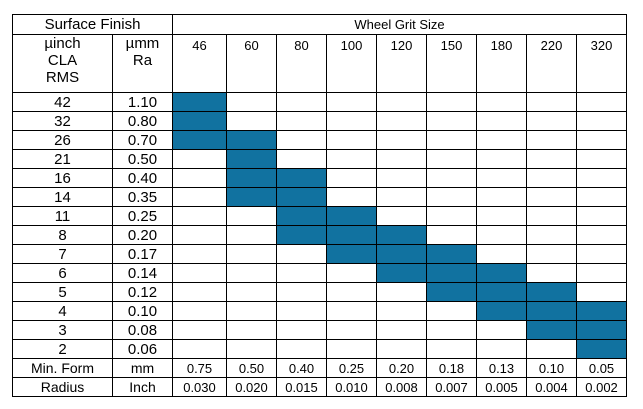  I want to click on uinch-cell: 14, so click(62, 197).